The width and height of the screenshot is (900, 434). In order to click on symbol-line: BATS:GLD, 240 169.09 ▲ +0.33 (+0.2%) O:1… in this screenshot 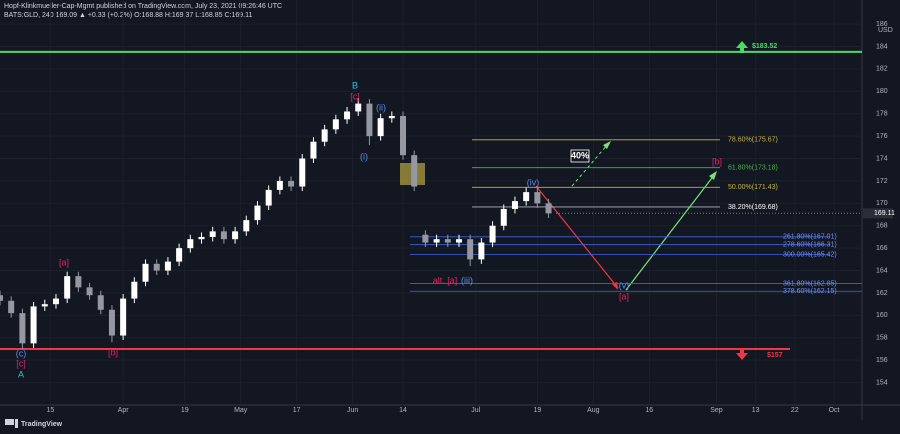, I will do `click(128, 15)`.